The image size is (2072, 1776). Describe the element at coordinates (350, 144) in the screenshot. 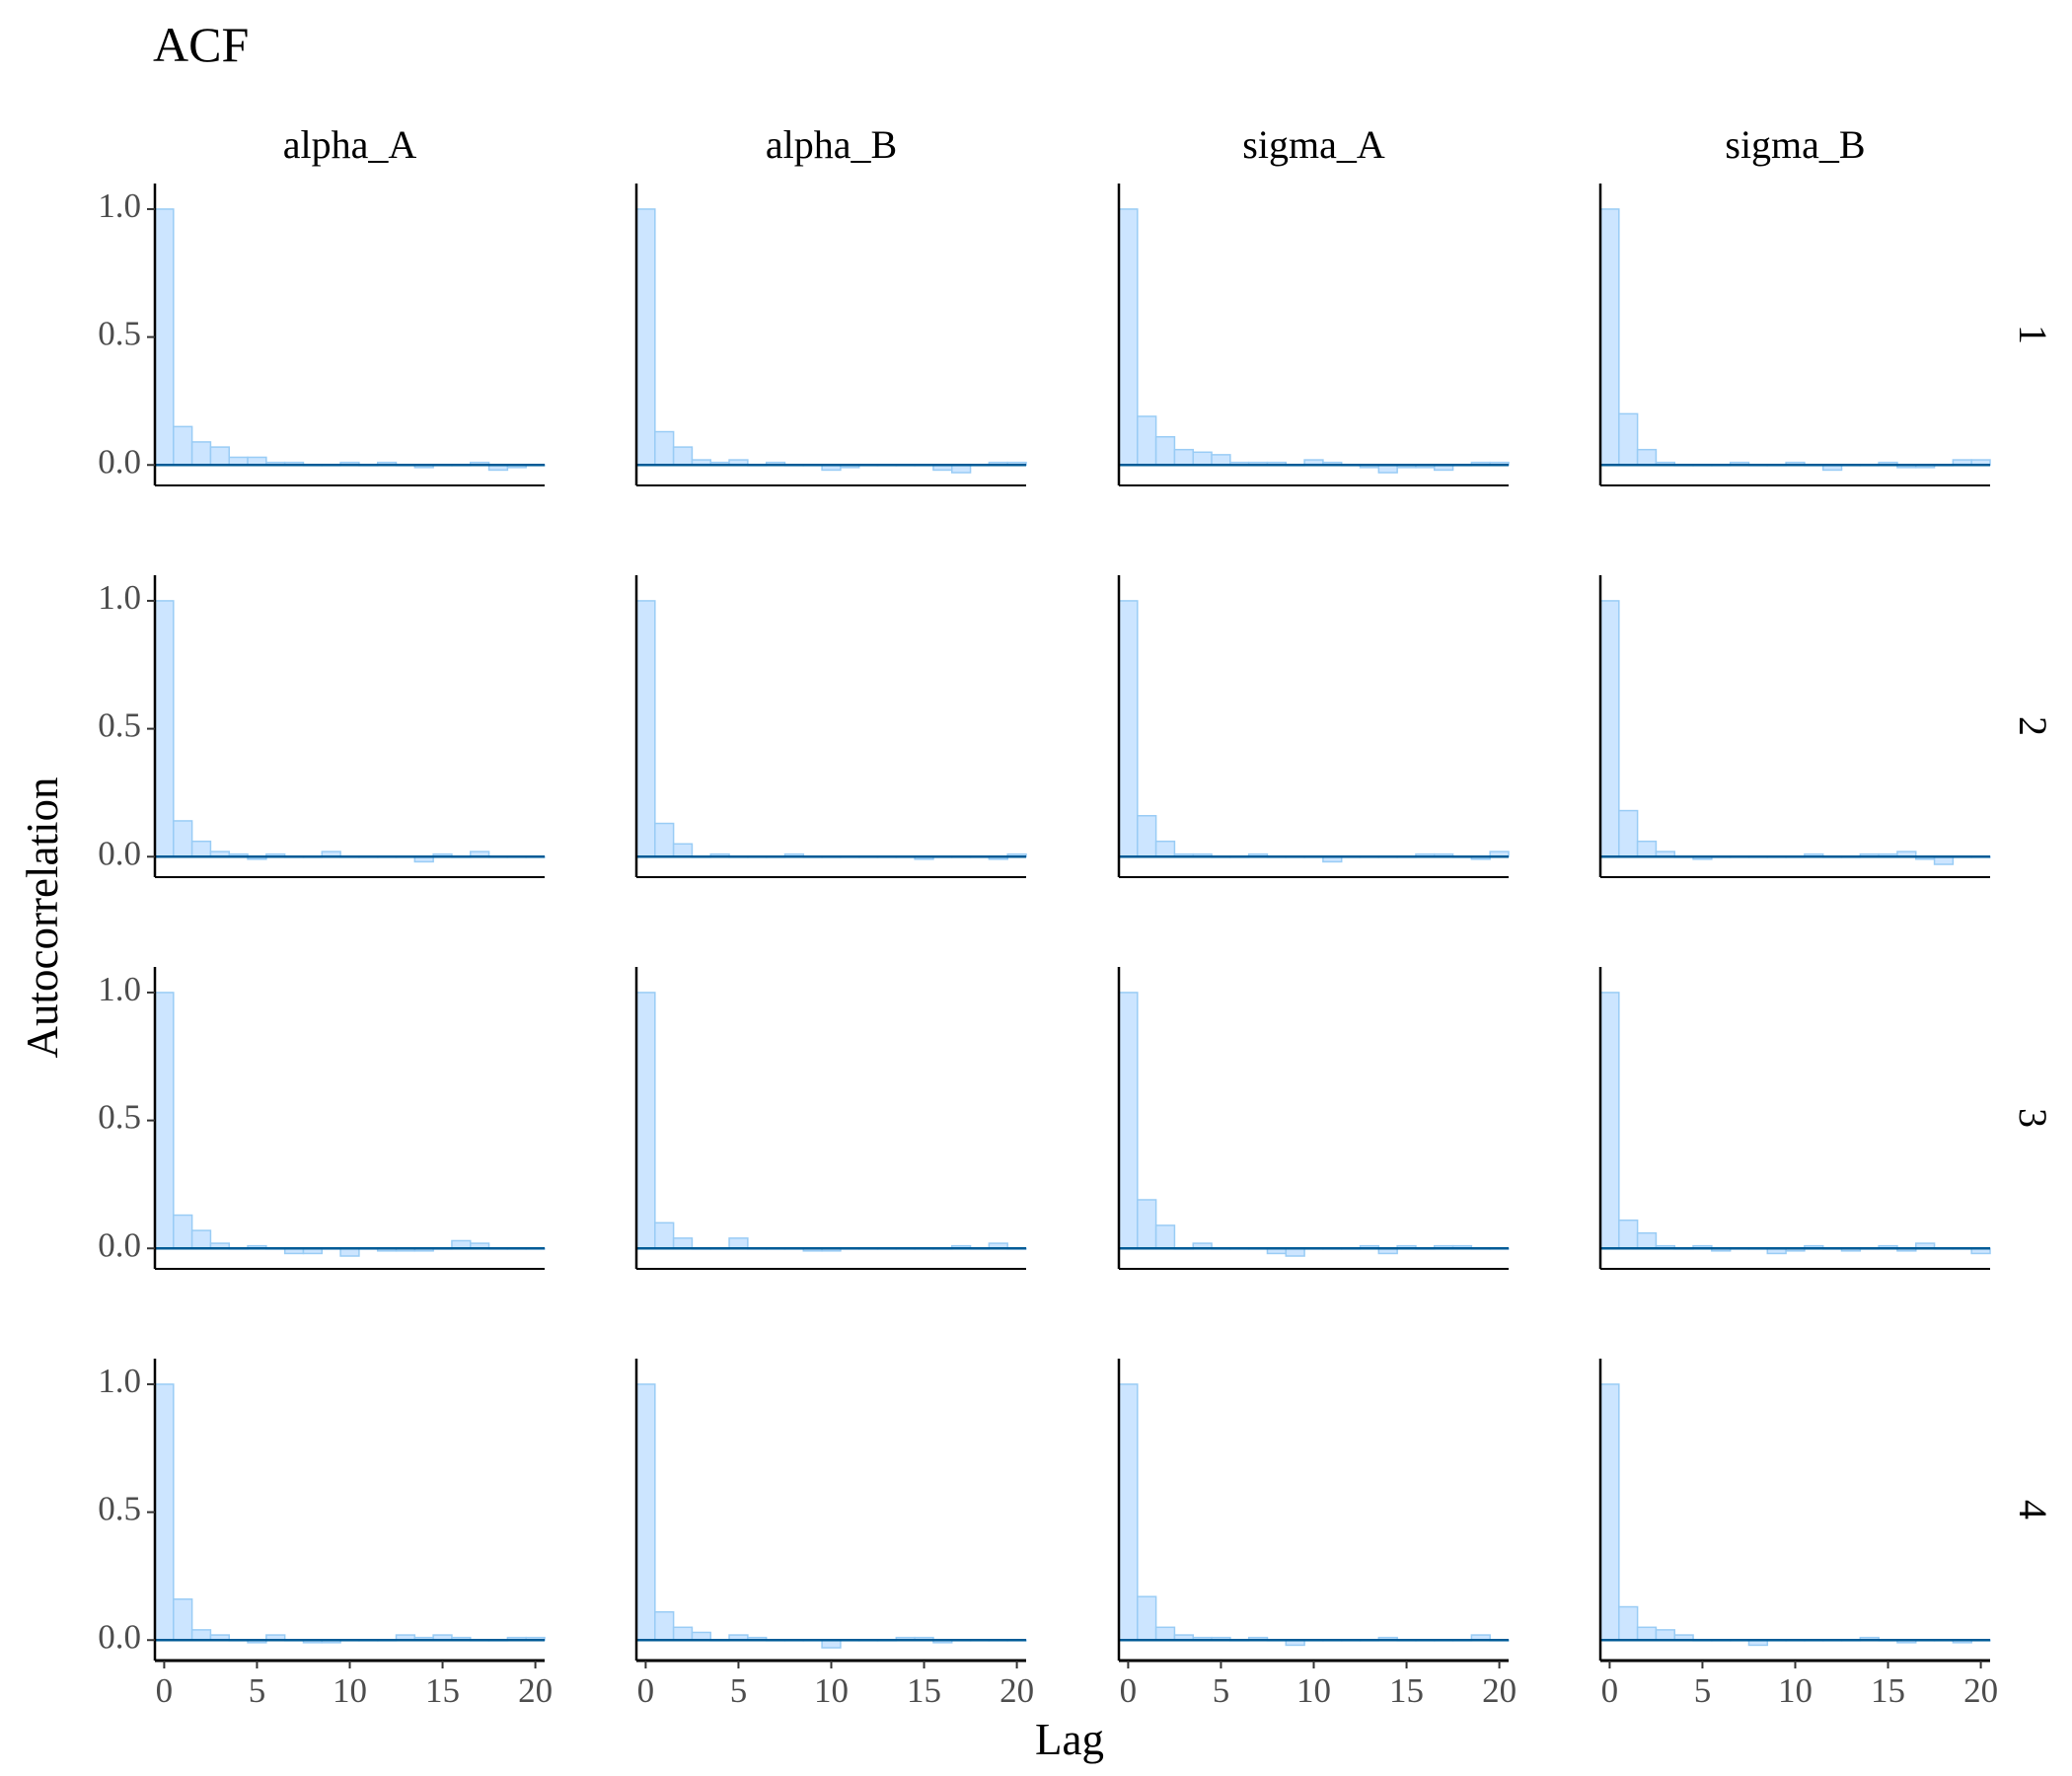

I see `facet-label-alpha-A: alpha_A` at that location.